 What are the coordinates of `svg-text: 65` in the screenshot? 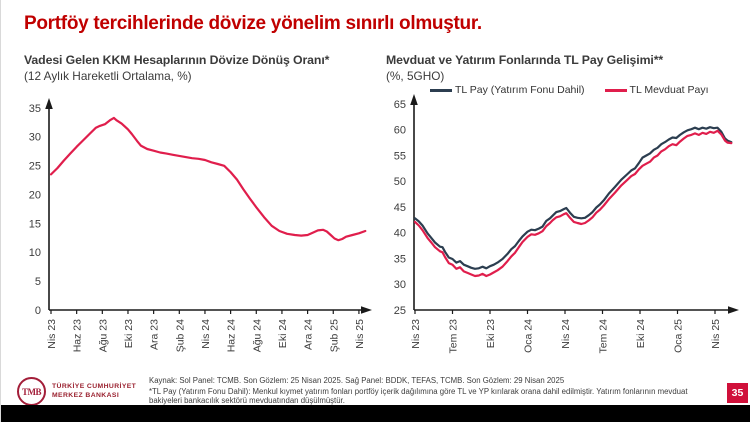 It's located at (400, 105).